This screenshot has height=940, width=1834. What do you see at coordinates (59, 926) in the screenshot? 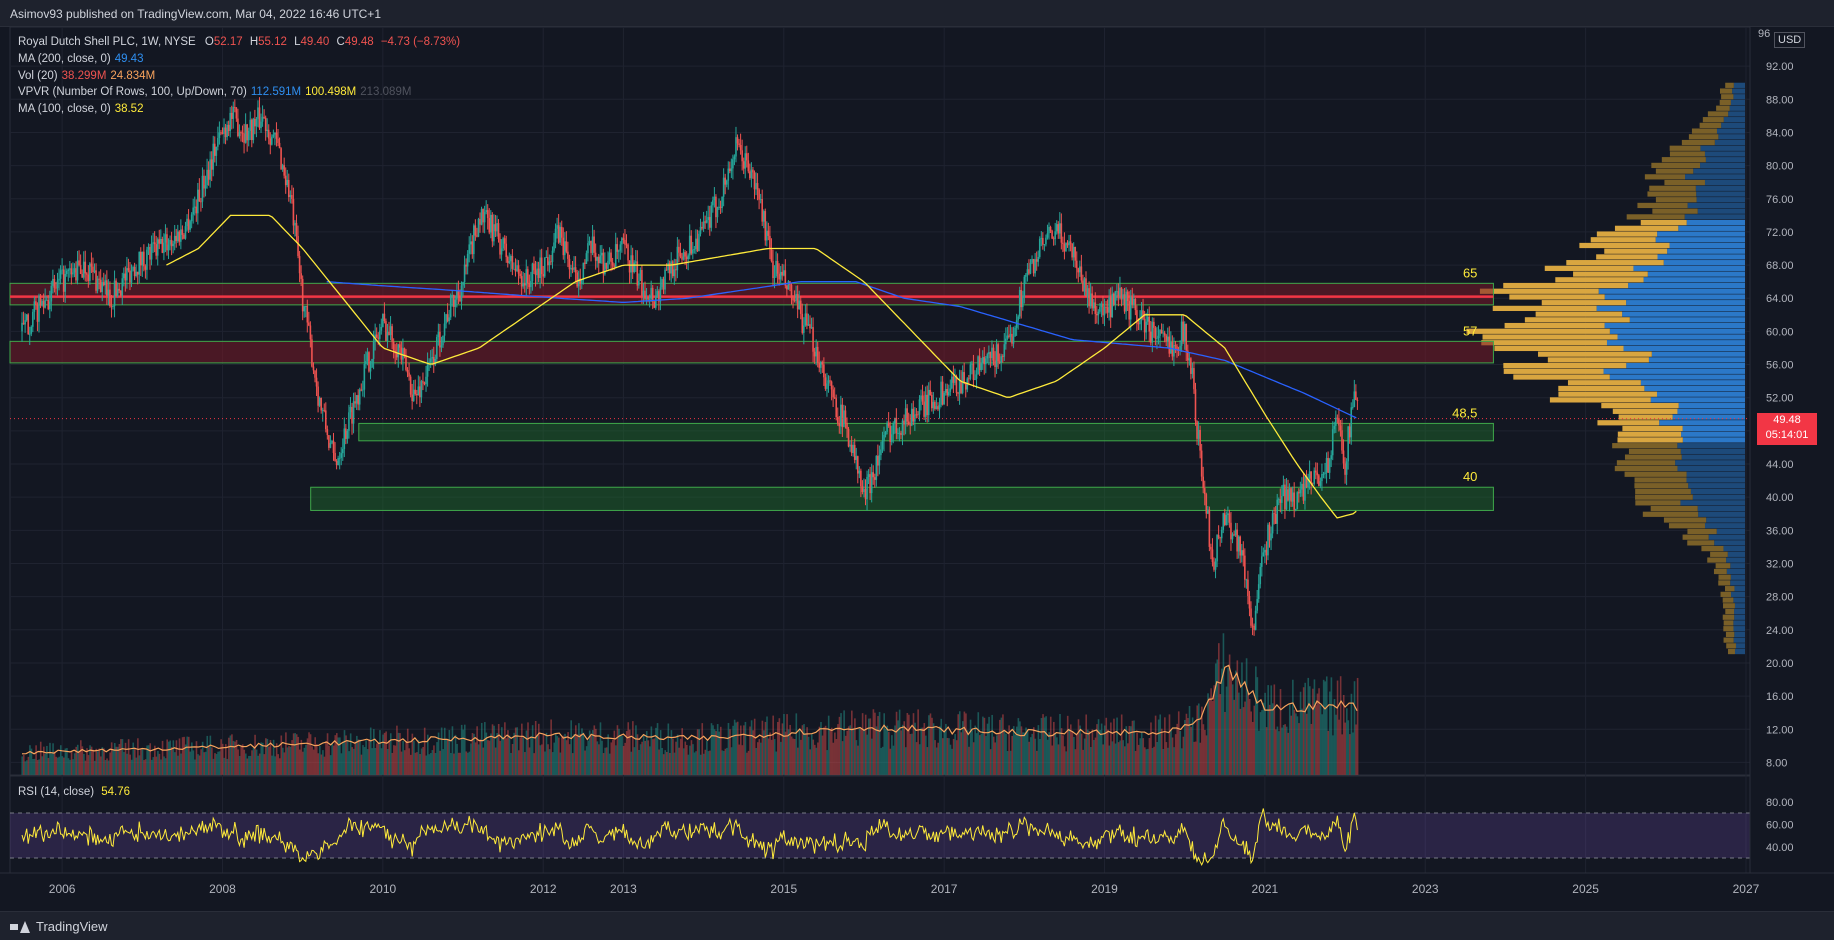
I see `tradingview-brand: TradingView` at bounding box center [59, 926].